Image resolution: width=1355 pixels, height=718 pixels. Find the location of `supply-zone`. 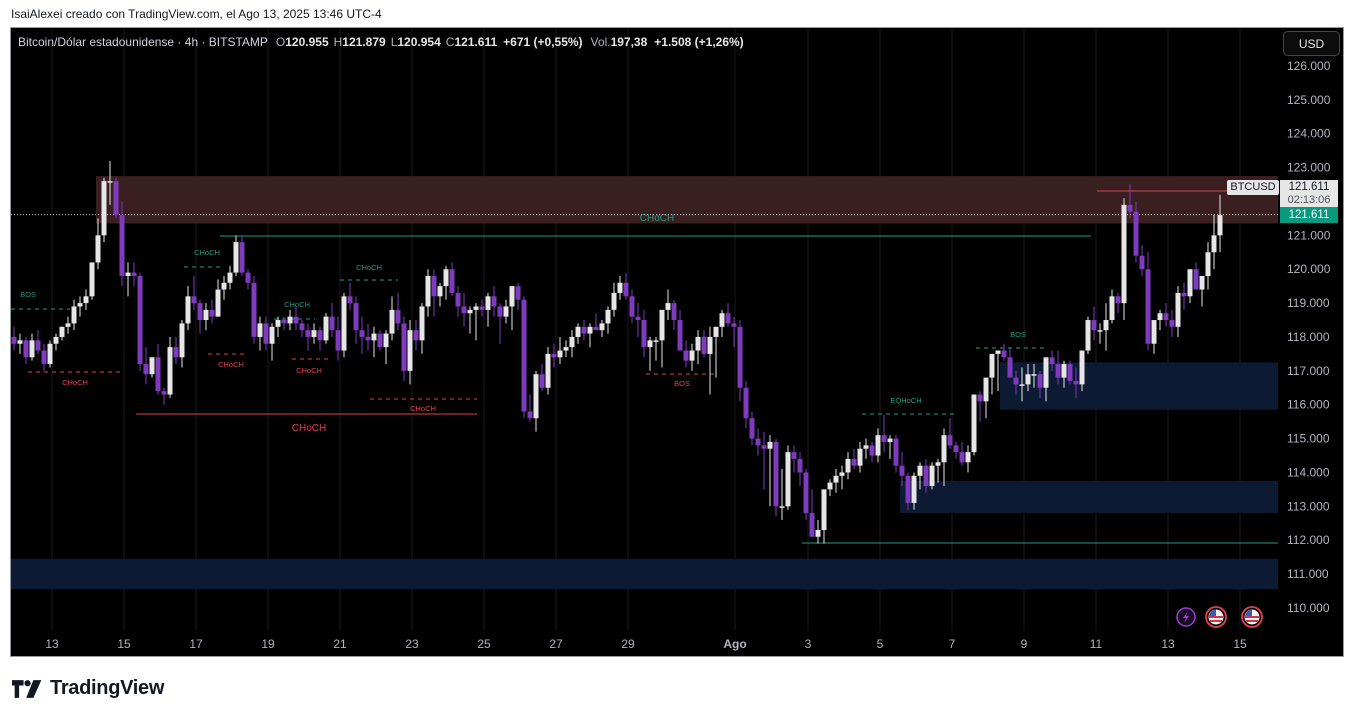

supply-zone is located at coordinates (687, 200).